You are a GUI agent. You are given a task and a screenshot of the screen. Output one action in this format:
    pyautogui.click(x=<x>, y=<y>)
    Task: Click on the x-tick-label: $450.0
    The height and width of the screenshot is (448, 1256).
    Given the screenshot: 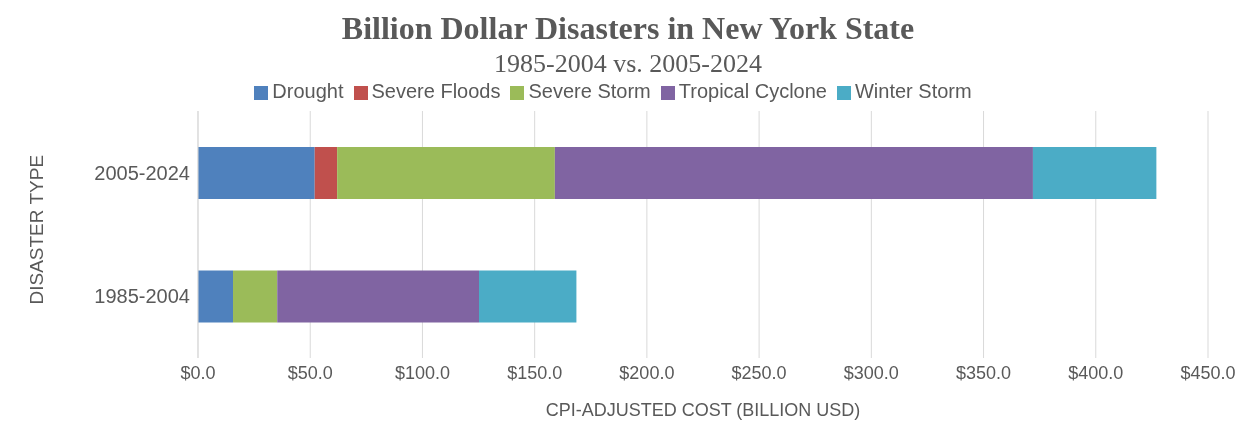 What is the action you would take?
    pyautogui.click(x=1208, y=372)
    